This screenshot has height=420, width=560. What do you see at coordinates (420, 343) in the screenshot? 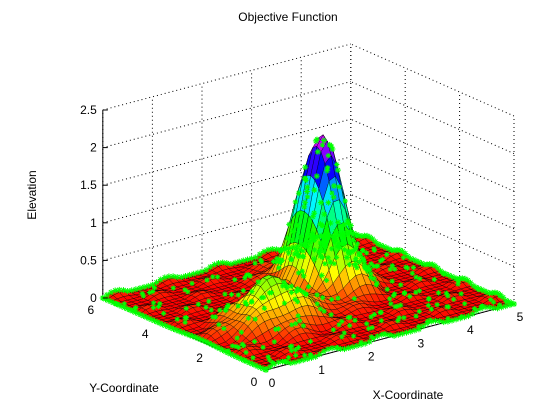
I see `x-tick-label: 3` at bounding box center [420, 343].